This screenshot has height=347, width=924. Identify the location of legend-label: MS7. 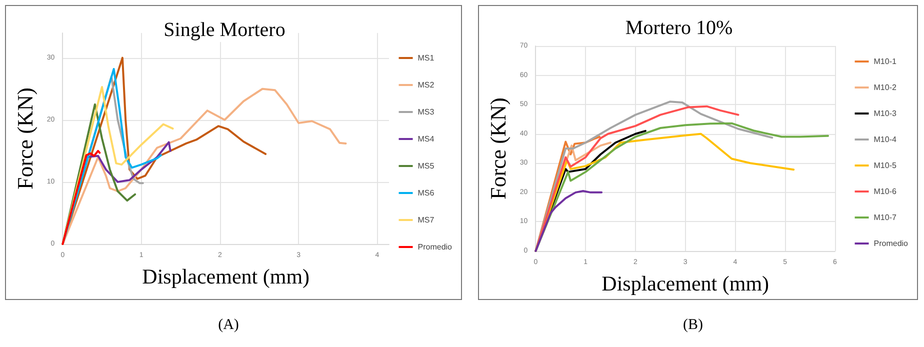
(426, 220).